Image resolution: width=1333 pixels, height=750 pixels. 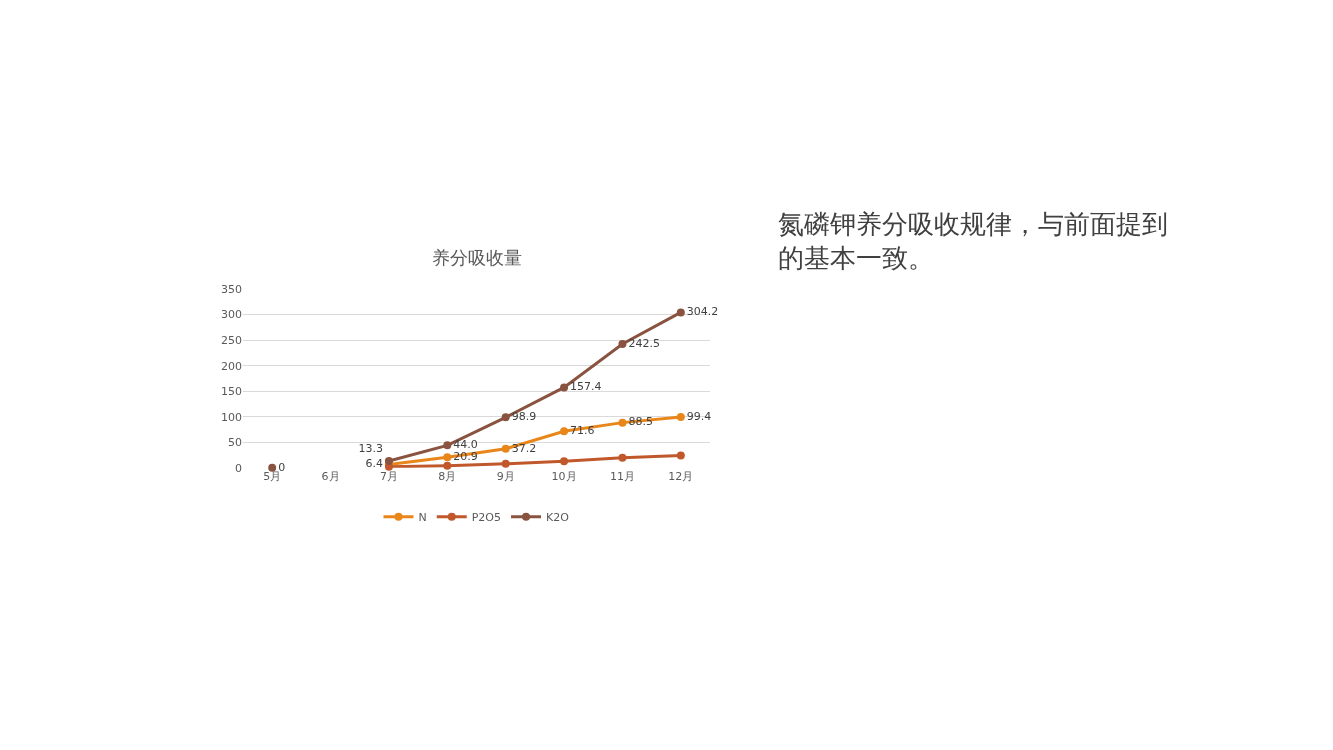 I want to click on x-tick-label: 12月, so click(x=681, y=476).